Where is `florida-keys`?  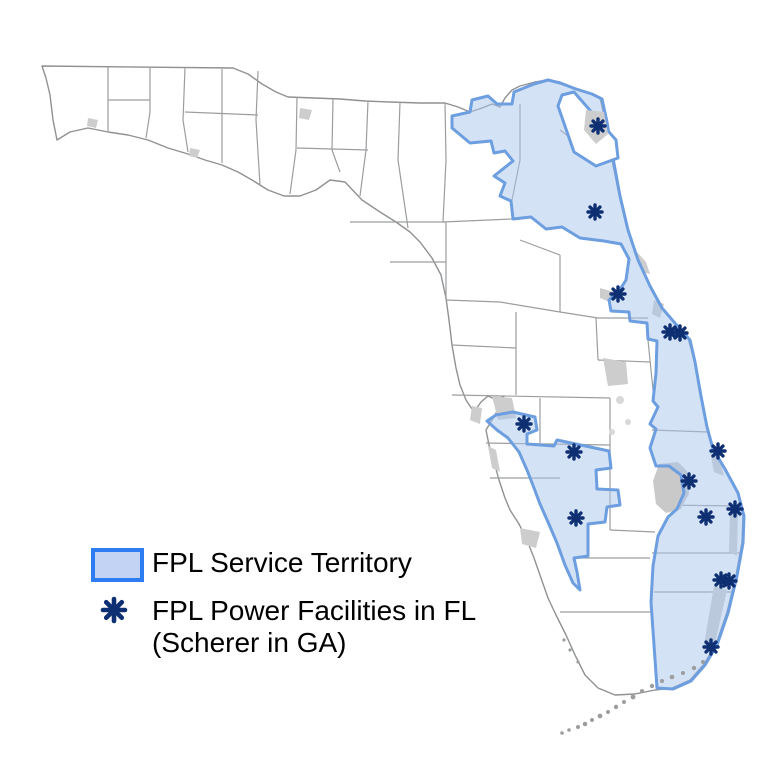 florida-keys is located at coordinates (632, 686).